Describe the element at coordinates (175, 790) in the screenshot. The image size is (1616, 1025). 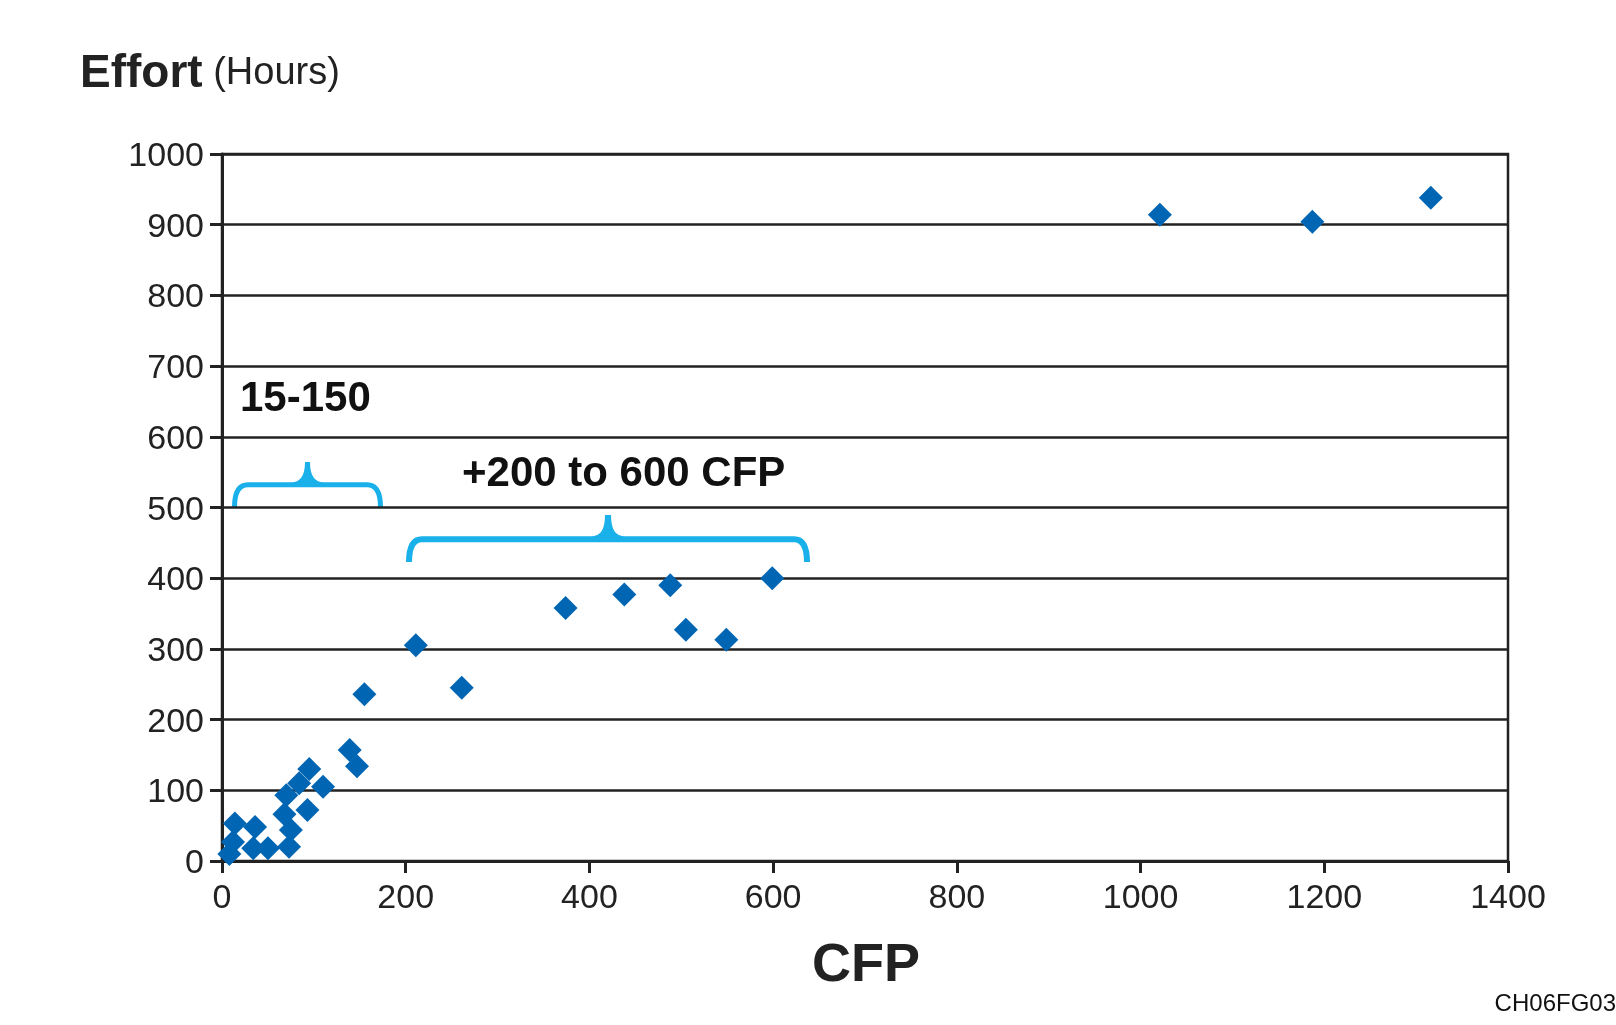
I see `y-tick-label: 100` at that location.